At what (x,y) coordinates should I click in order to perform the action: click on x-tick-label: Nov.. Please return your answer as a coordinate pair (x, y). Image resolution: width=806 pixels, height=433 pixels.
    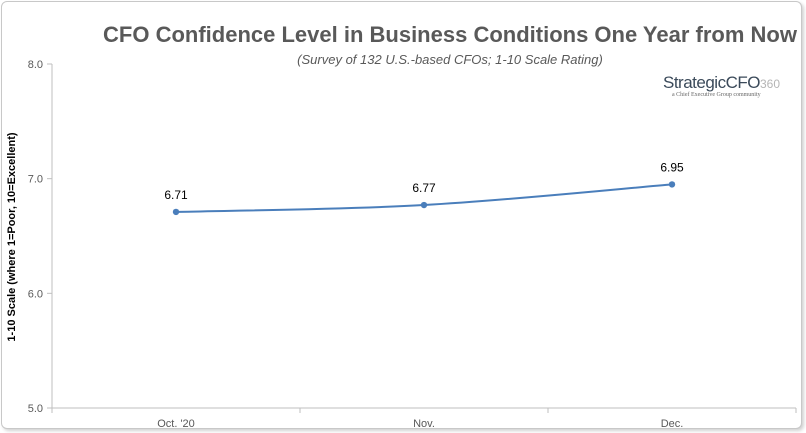
    Looking at the image, I should click on (424, 424).